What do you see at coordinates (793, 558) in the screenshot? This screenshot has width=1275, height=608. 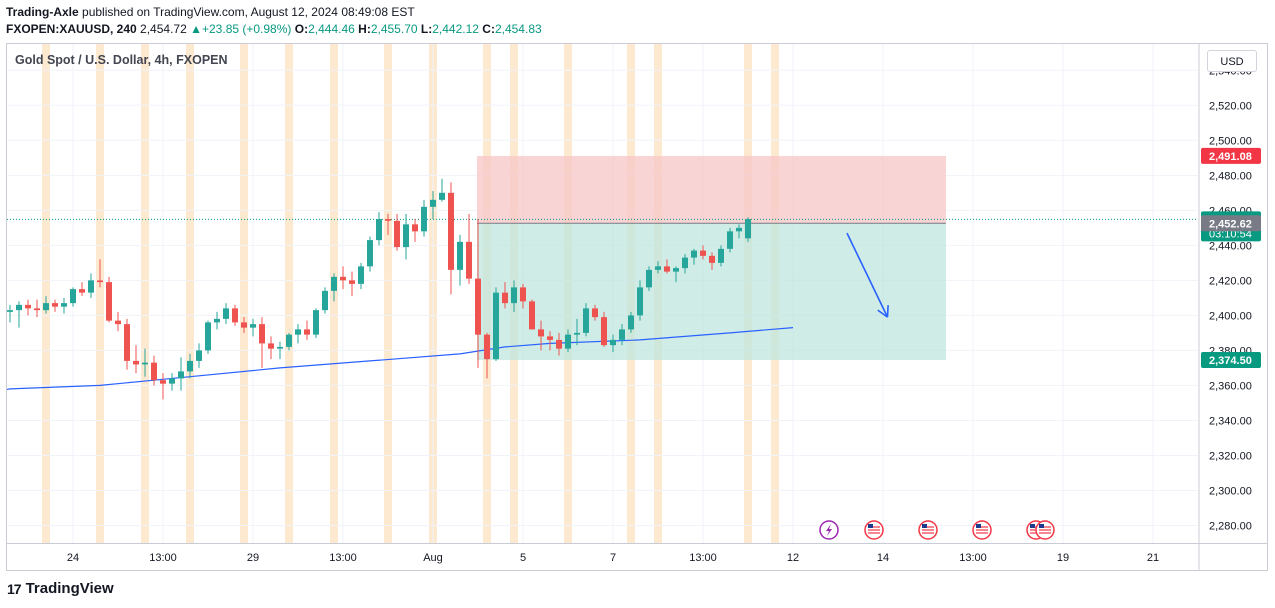 I see `time-tick-label: 12` at bounding box center [793, 558].